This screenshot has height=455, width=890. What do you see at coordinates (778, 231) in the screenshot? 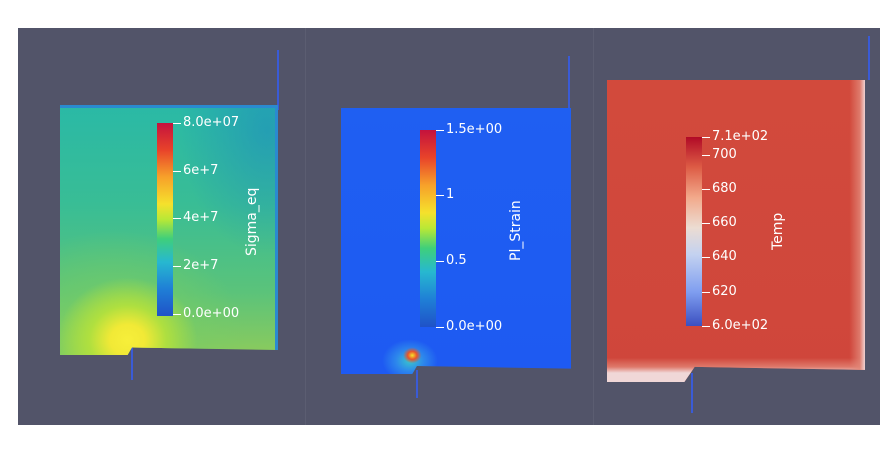
I see `temp-colorbar-title: Temp` at bounding box center [778, 231].